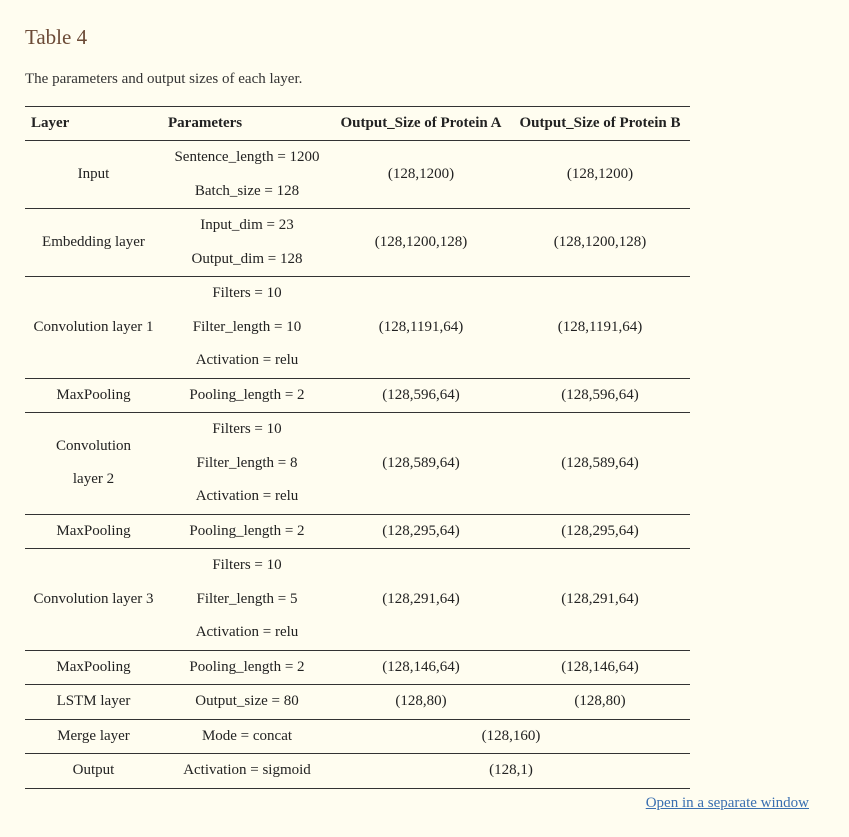 This screenshot has height=837, width=849. I want to click on cell-parameters-line: Filter_length = 10, so click(247, 326).